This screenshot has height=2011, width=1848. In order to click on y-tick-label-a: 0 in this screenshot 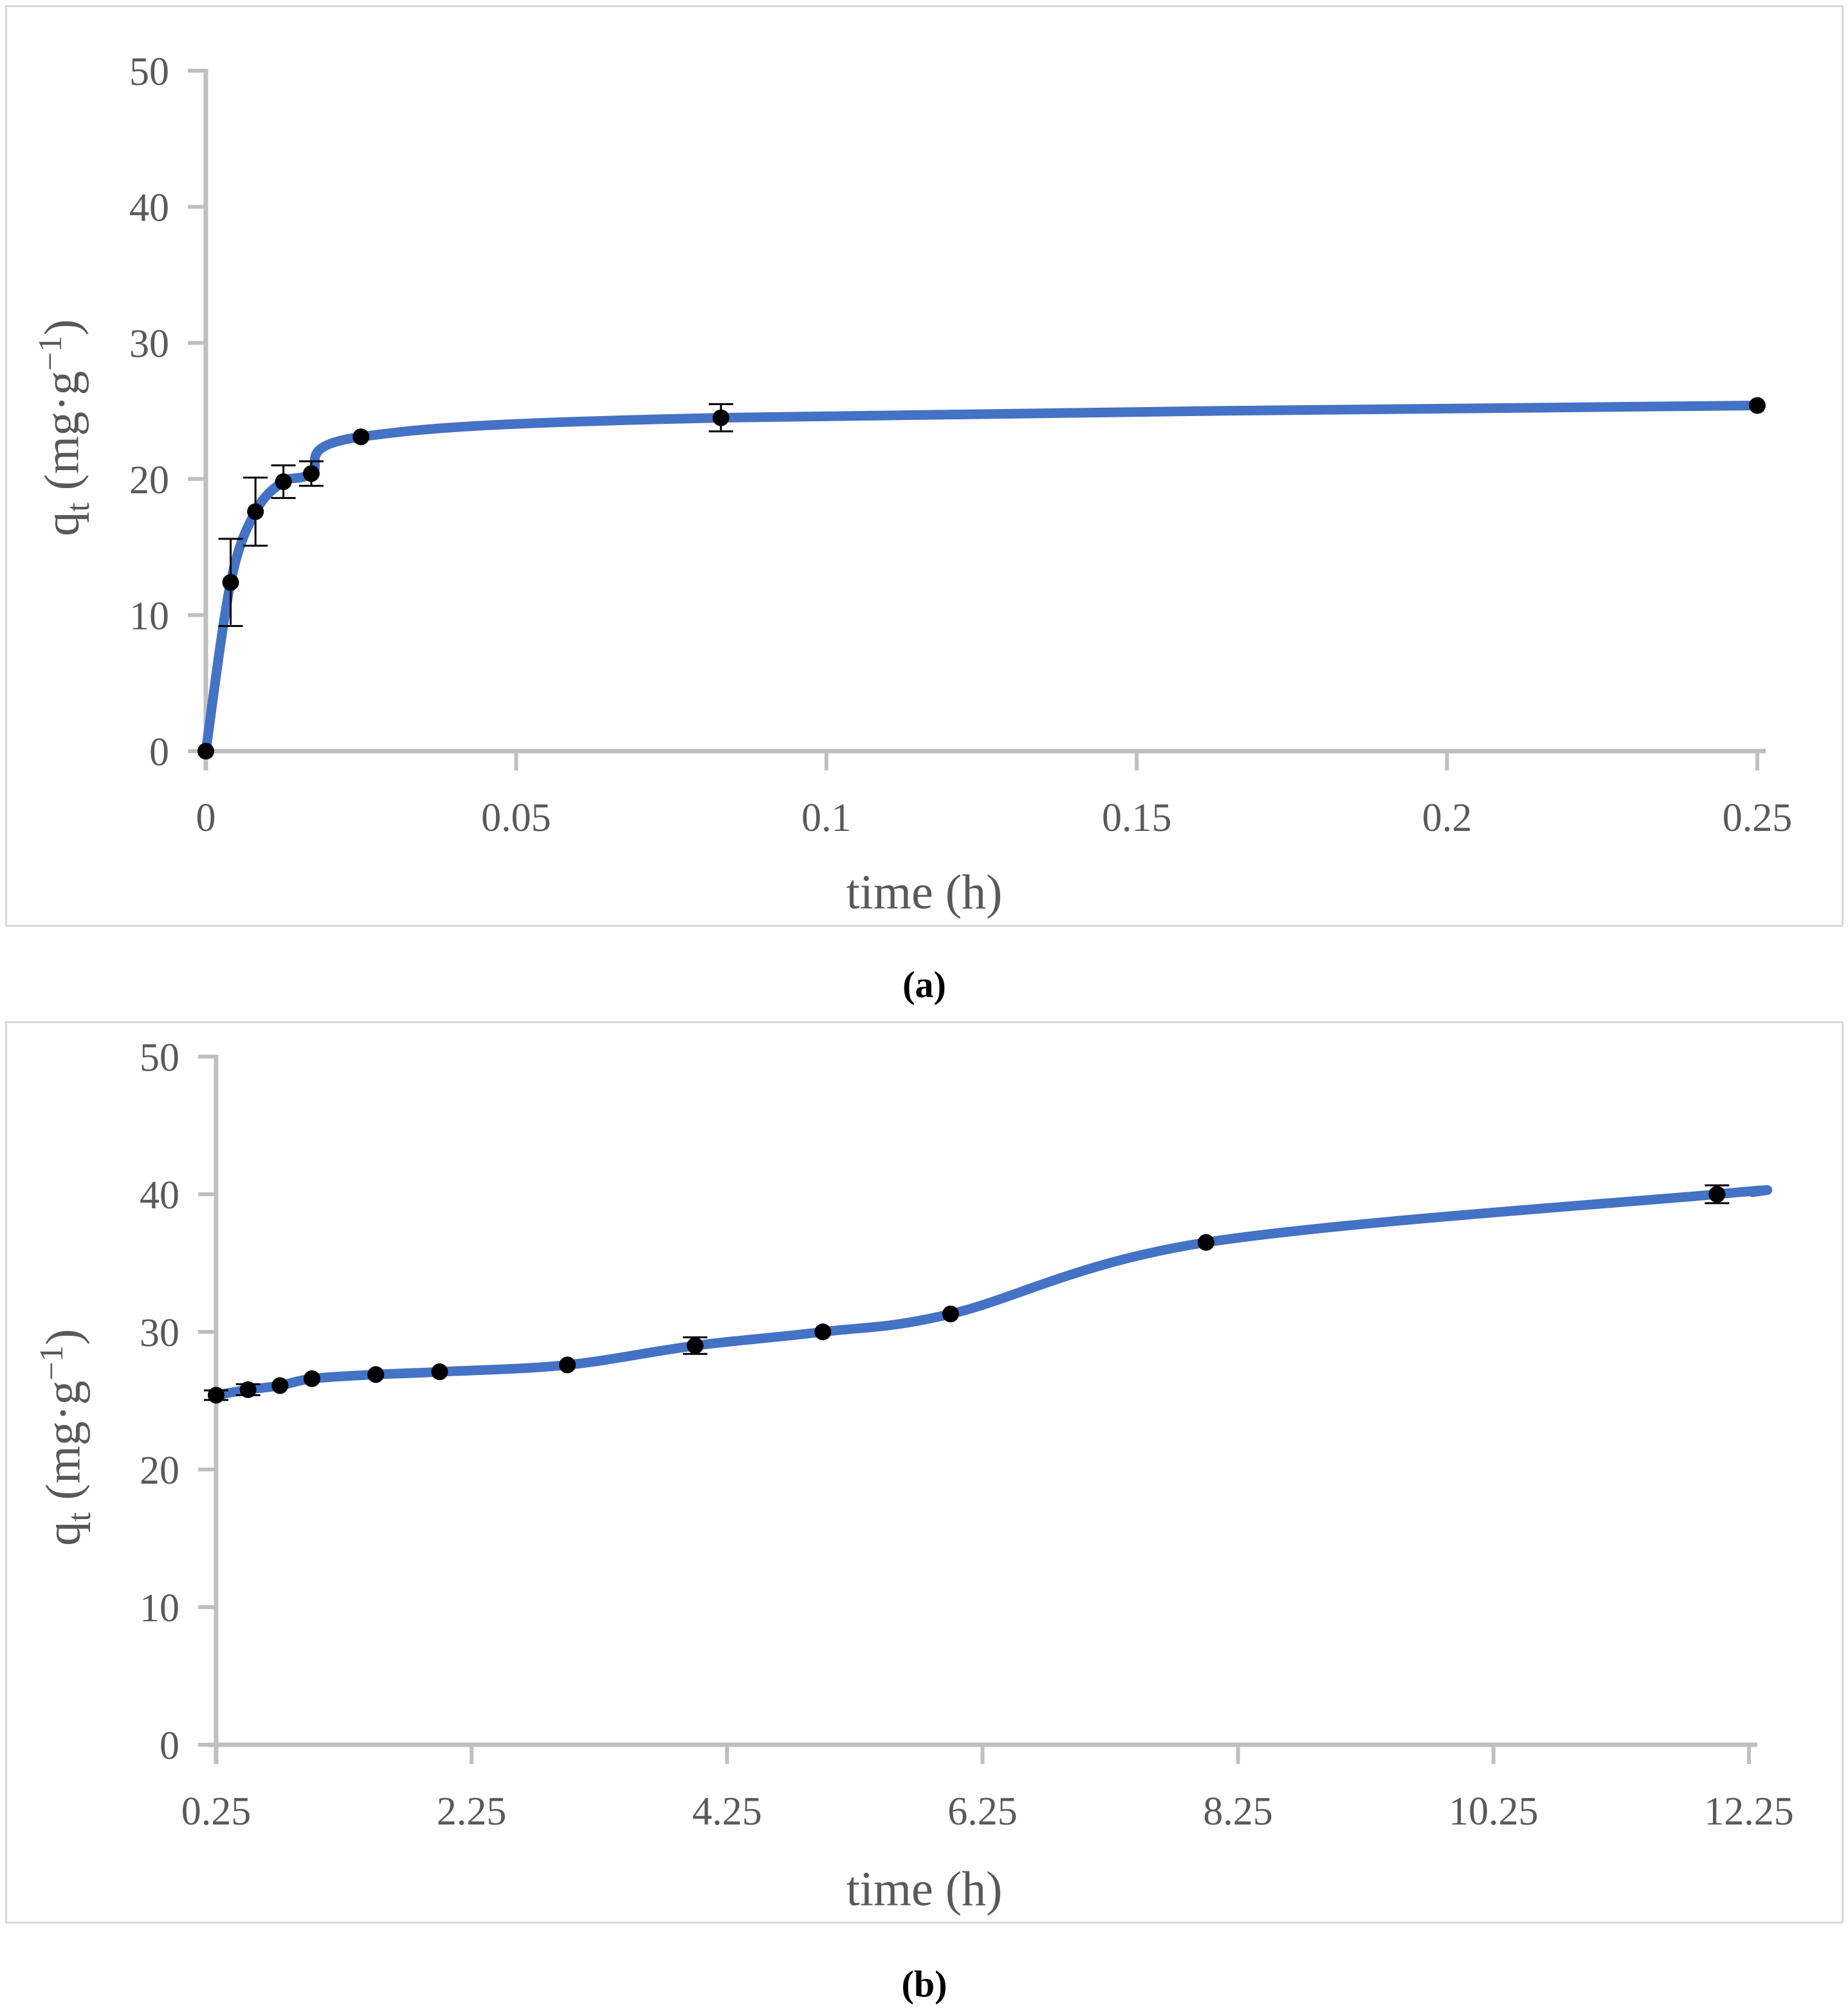, I will do `click(159, 752)`.